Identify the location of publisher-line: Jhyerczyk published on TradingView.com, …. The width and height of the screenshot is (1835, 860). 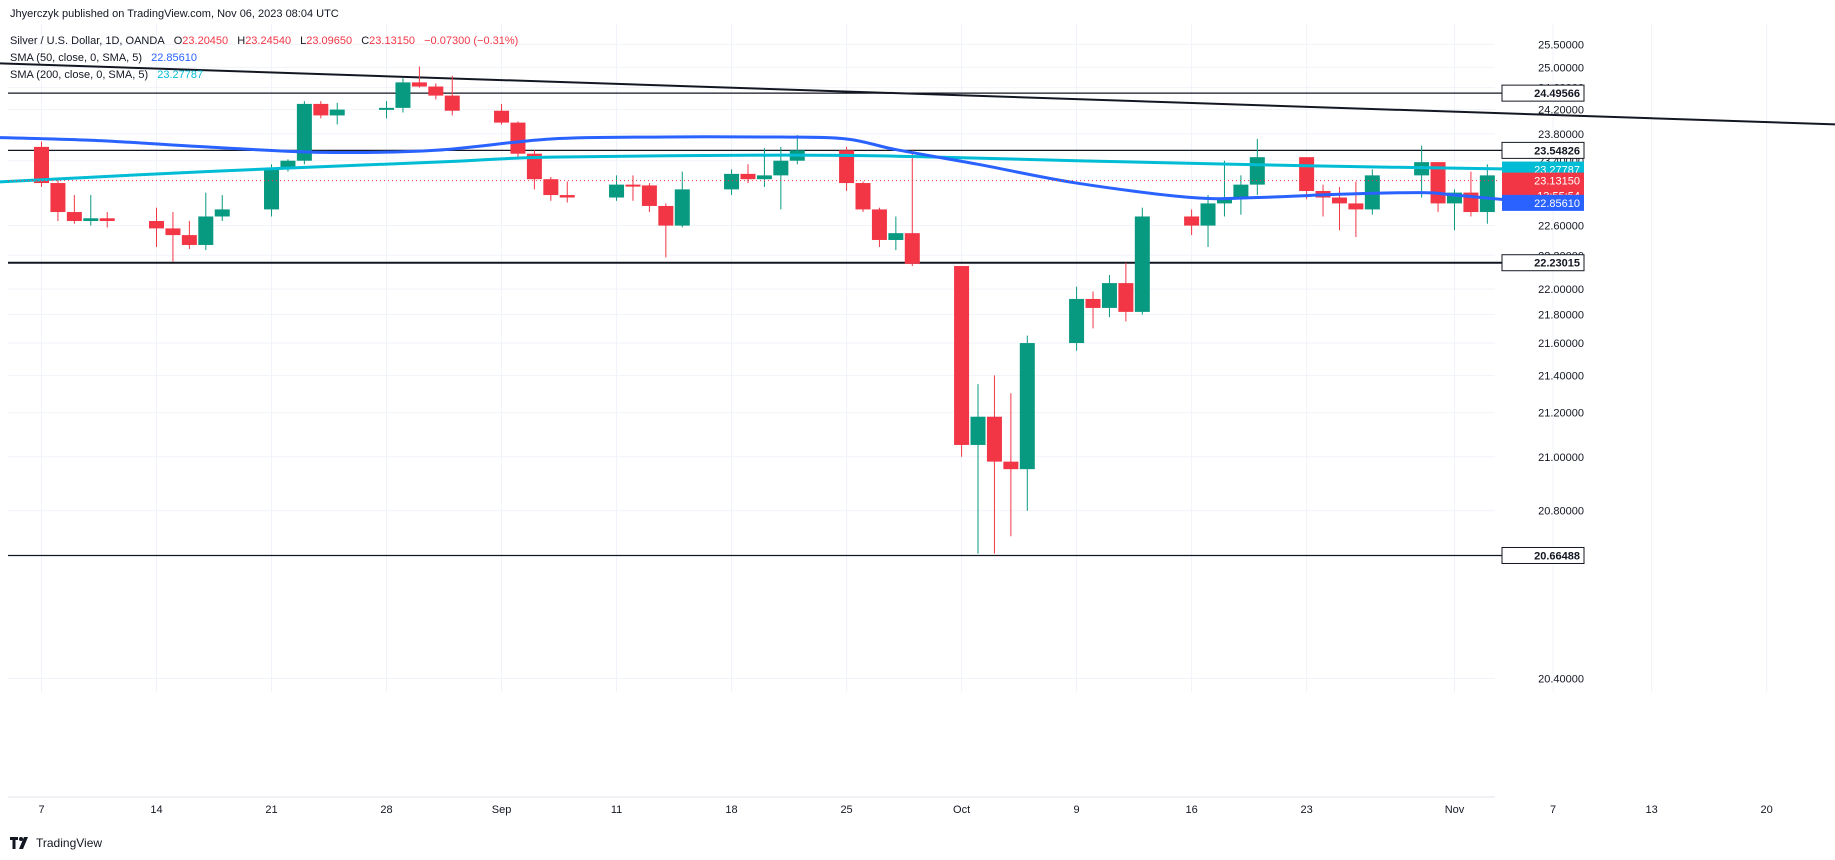
(174, 14).